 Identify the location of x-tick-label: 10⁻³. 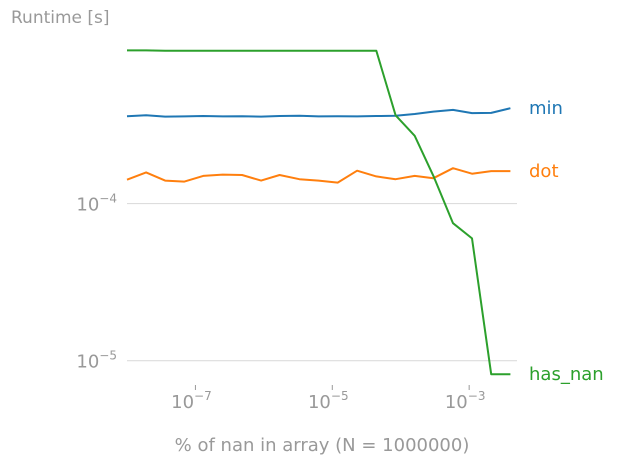
(465, 401).